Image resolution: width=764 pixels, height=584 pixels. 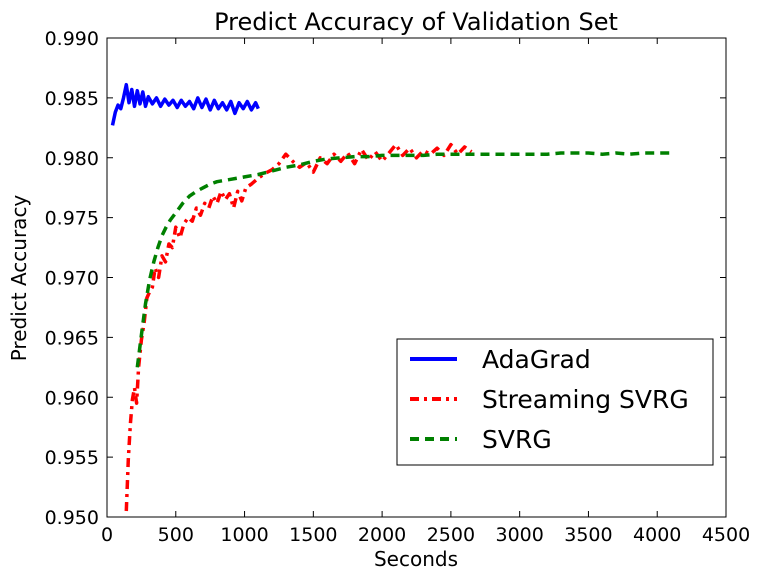 I want to click on y-tick-label: 0.975, so click(x=72, y=219).